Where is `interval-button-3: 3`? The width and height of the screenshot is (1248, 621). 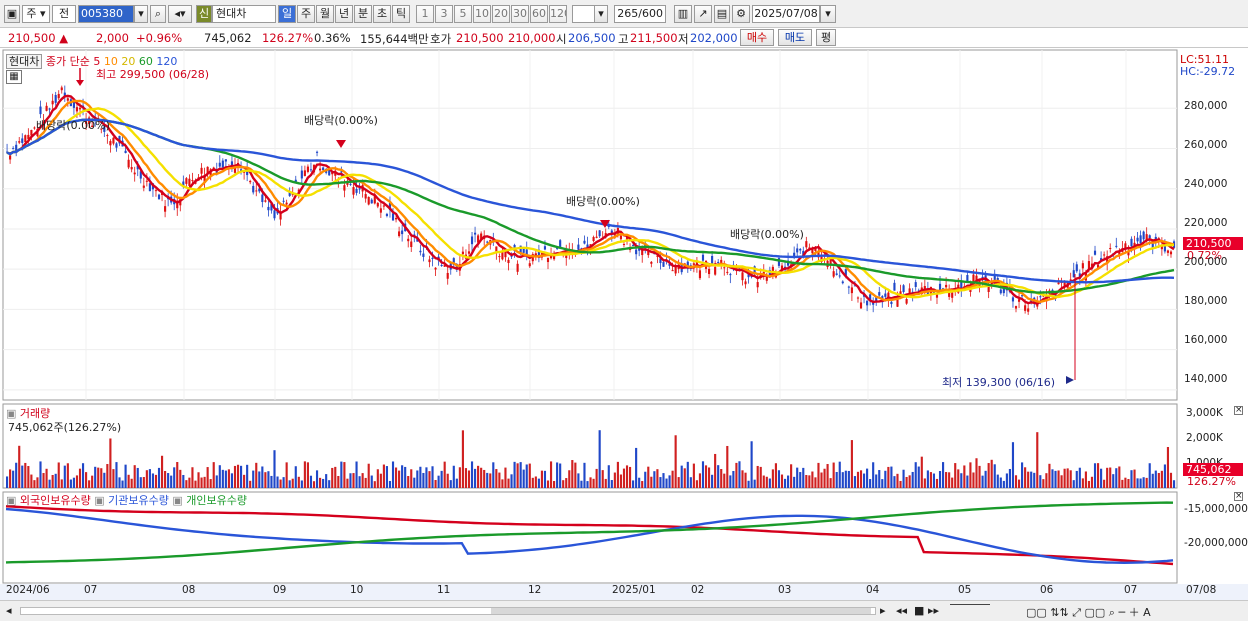
interval-button-3: 3 is located at coordinates (444, 14).